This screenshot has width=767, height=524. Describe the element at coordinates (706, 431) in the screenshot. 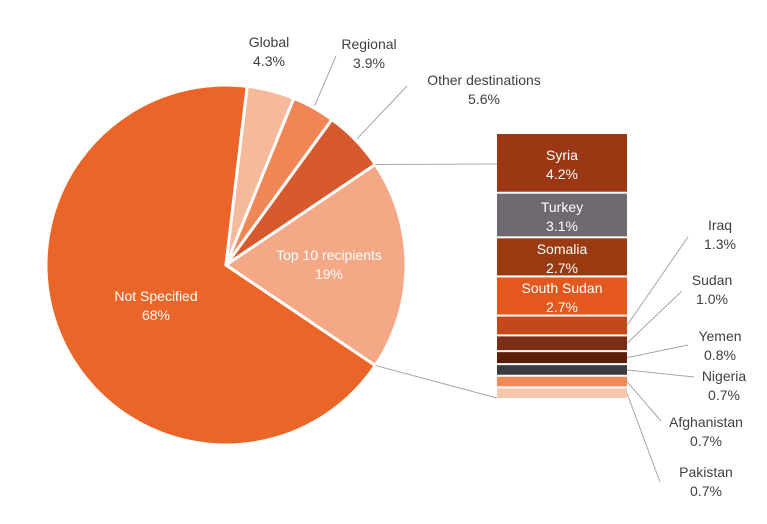

I see `bar-label-afghanistan: Afghanistan 0.7%` at that location.